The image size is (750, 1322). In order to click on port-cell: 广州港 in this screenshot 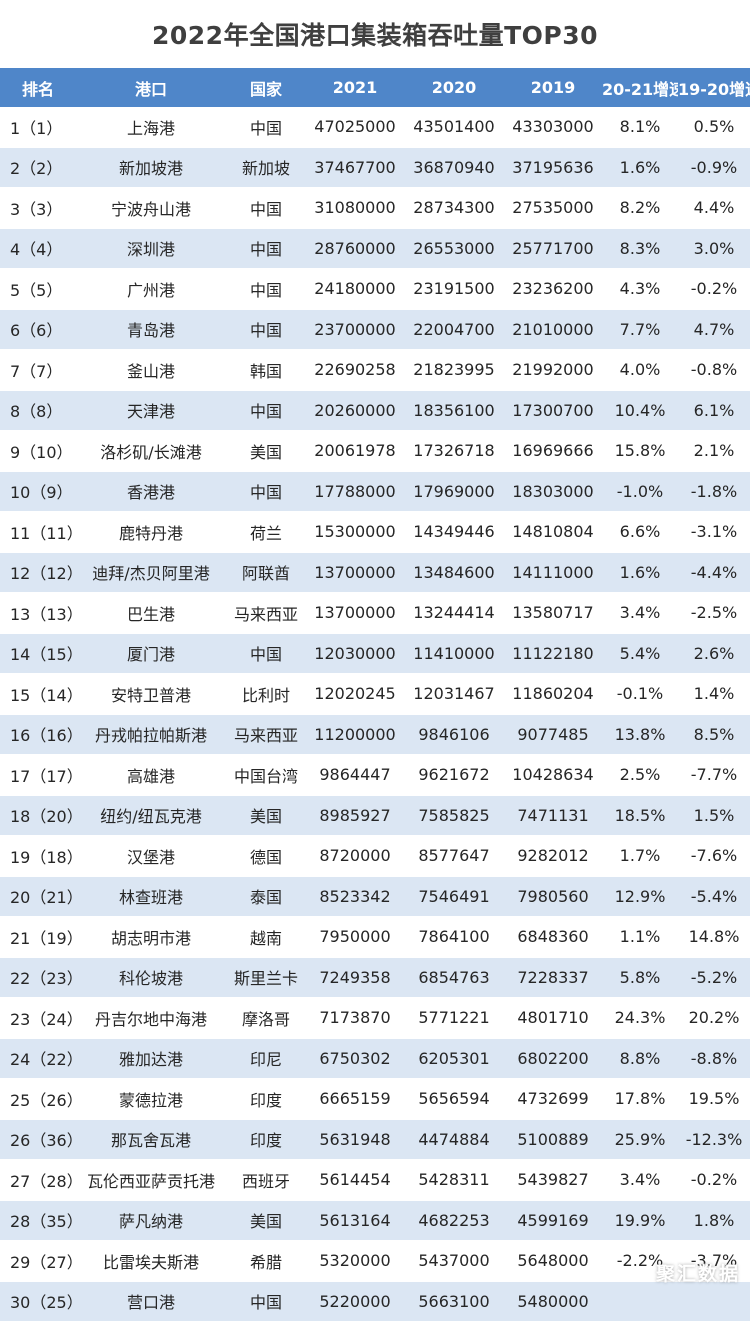, I will do `click(151, 289)`.